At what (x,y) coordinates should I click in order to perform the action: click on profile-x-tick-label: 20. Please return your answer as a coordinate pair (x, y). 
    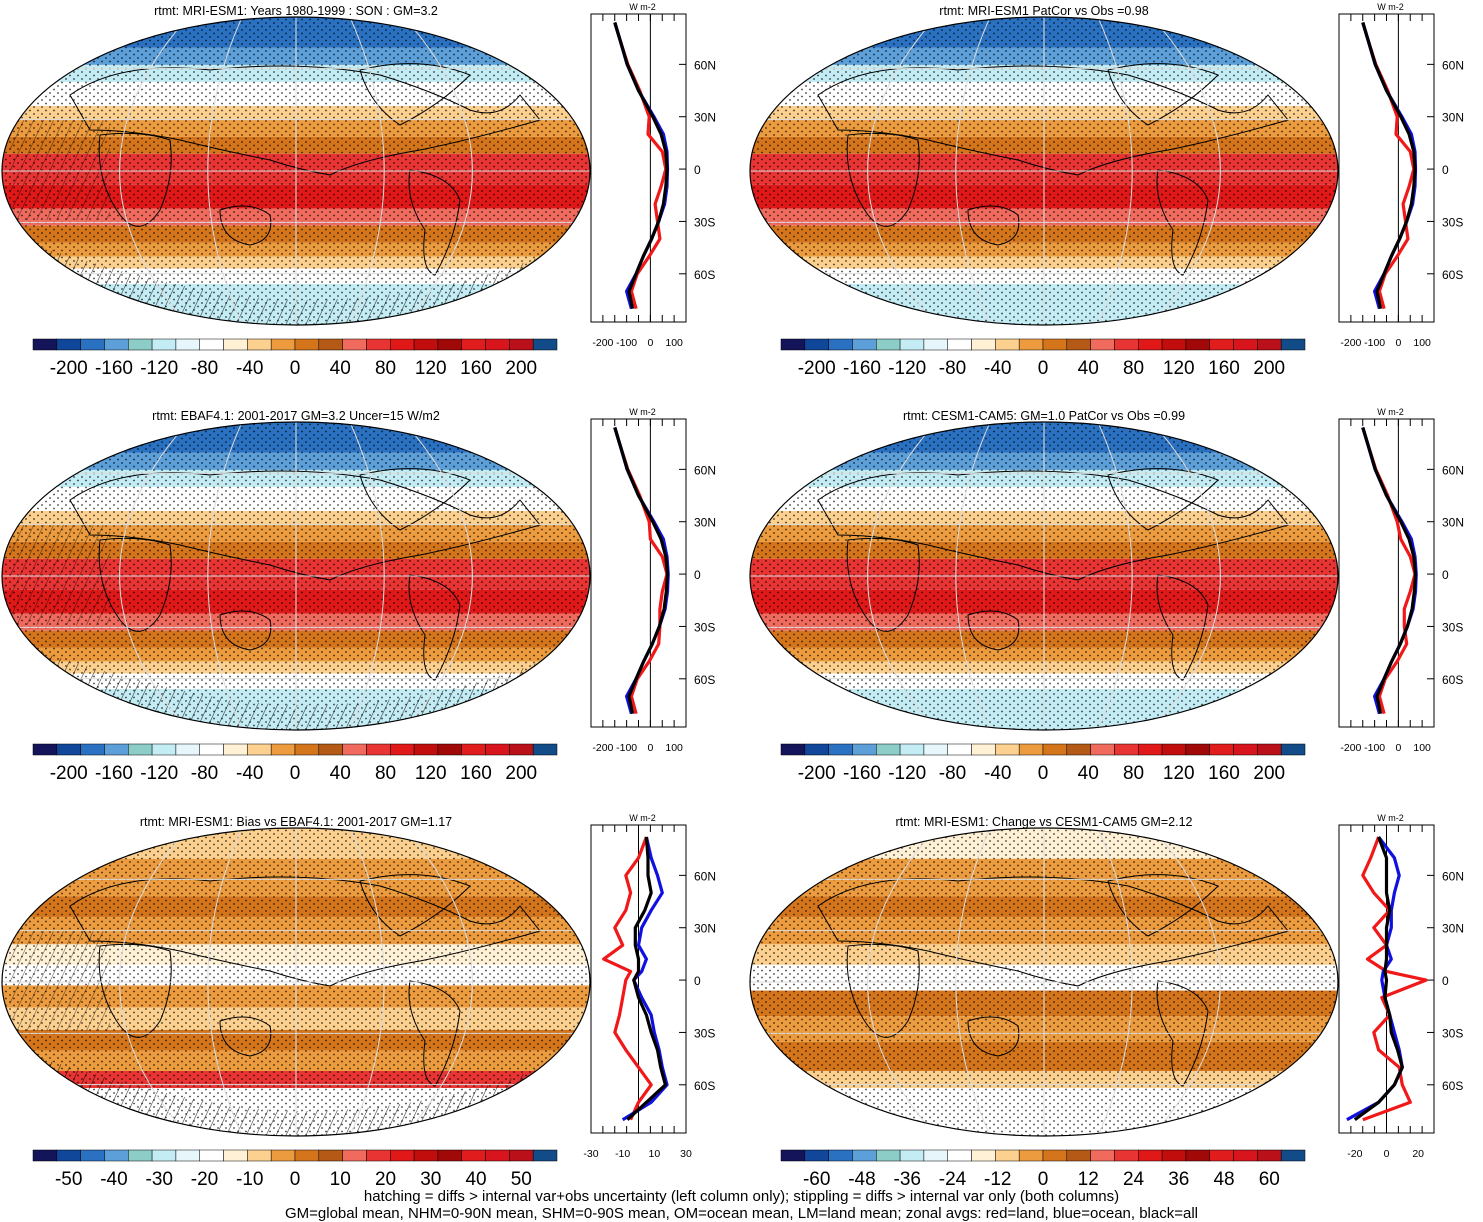
    Looking at the image, I should click on (1418, 1154).